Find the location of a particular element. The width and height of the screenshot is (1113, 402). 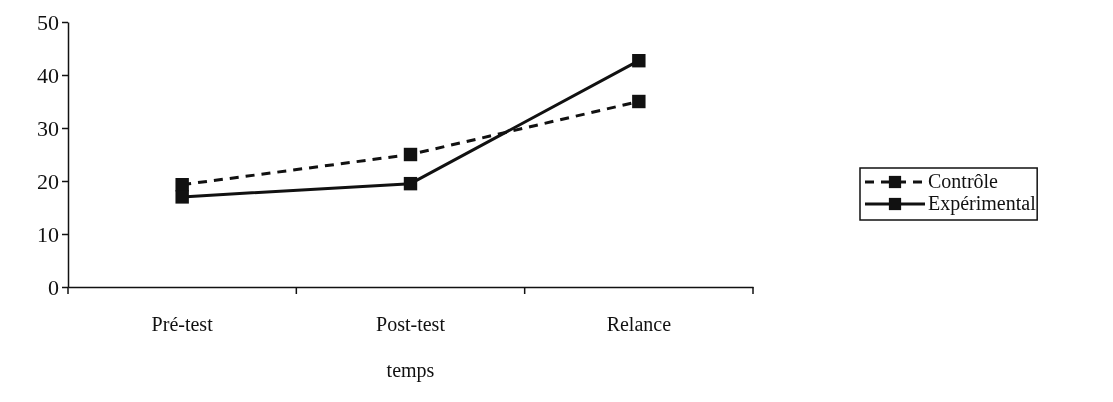

y-tick-label: 40 is located at coordinates (48, 75).